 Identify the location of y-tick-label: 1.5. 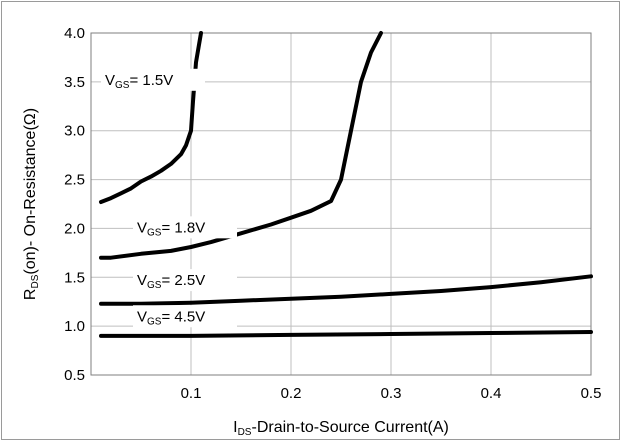
(74, 277).